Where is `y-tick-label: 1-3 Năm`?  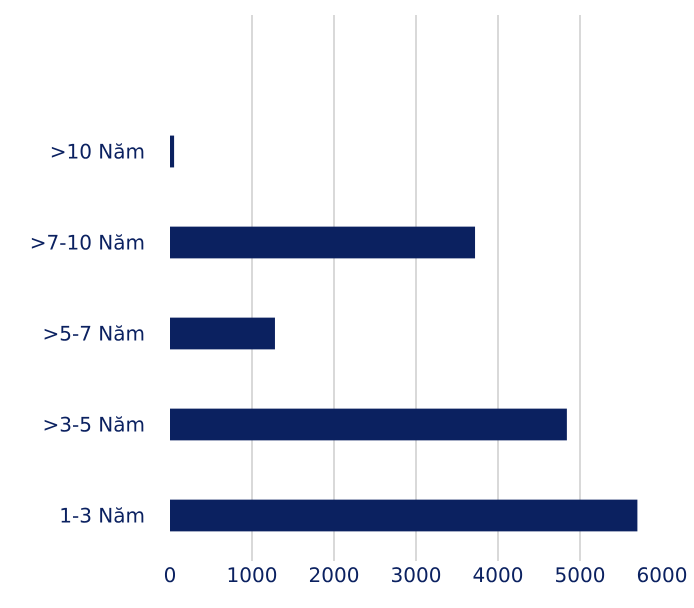 y-tick-label: 1-3 Năm is located at coordinates (102, 516).